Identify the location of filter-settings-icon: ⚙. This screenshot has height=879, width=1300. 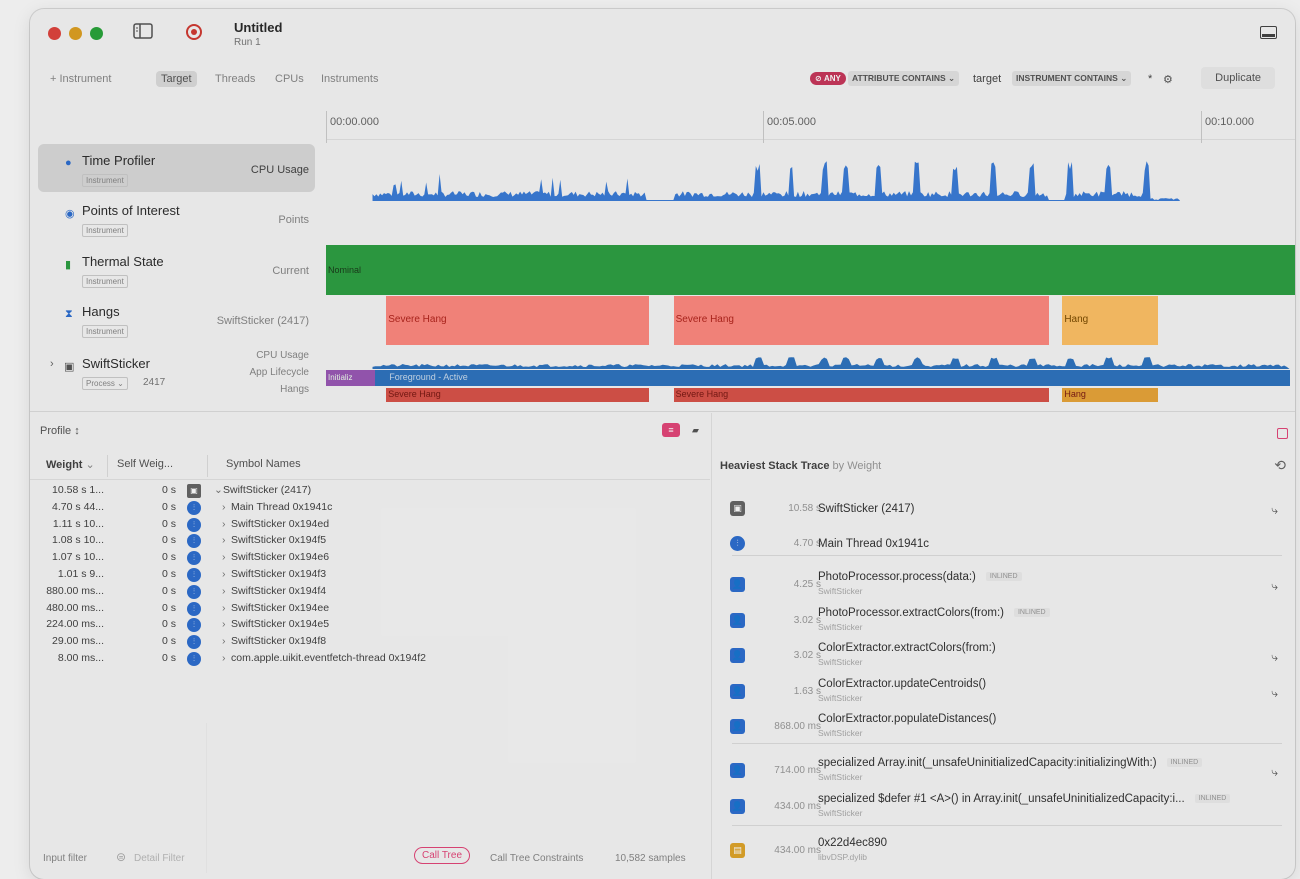
(1168, 80).